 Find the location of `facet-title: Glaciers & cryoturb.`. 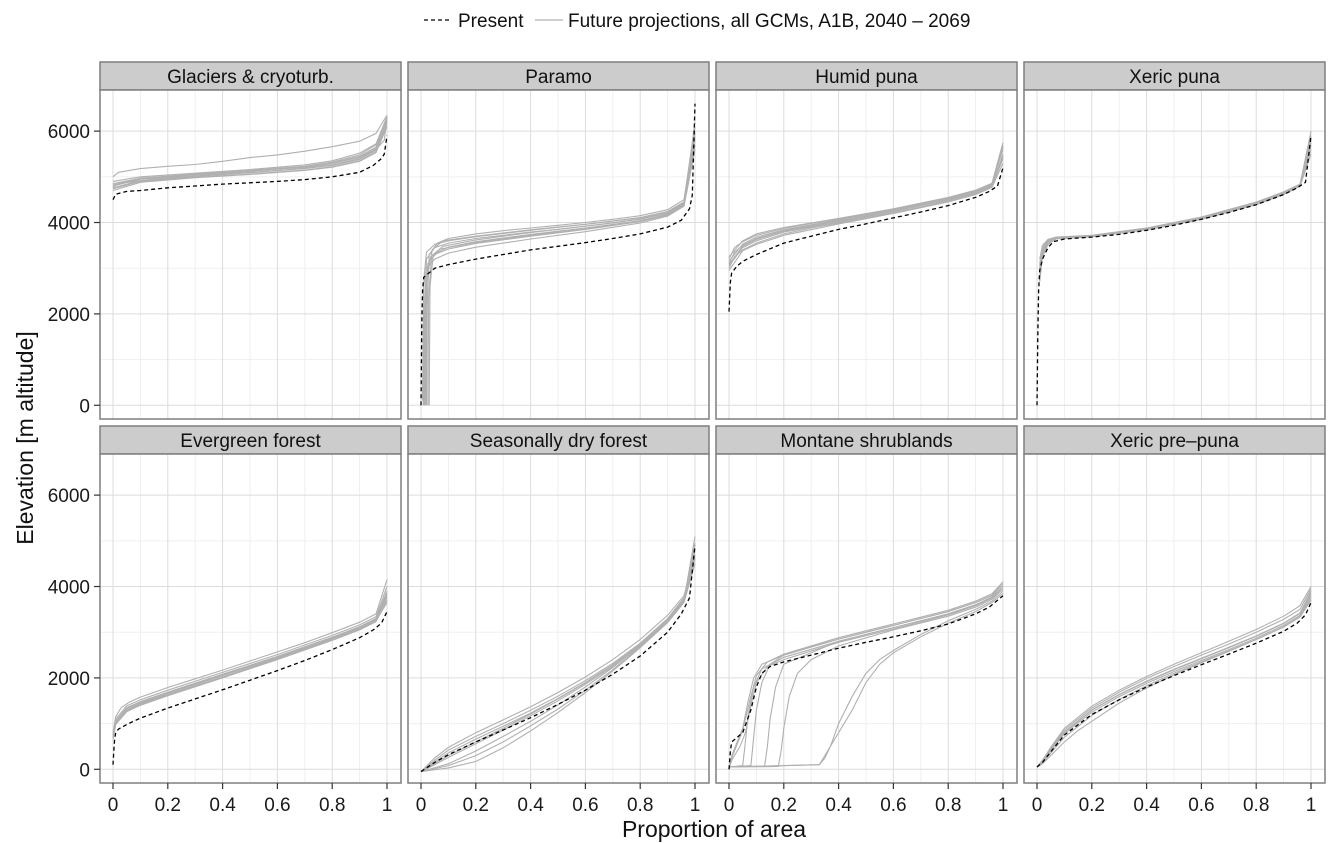

facet-title: Glaciers & cryoturb. is located at coordinates (250, 77).